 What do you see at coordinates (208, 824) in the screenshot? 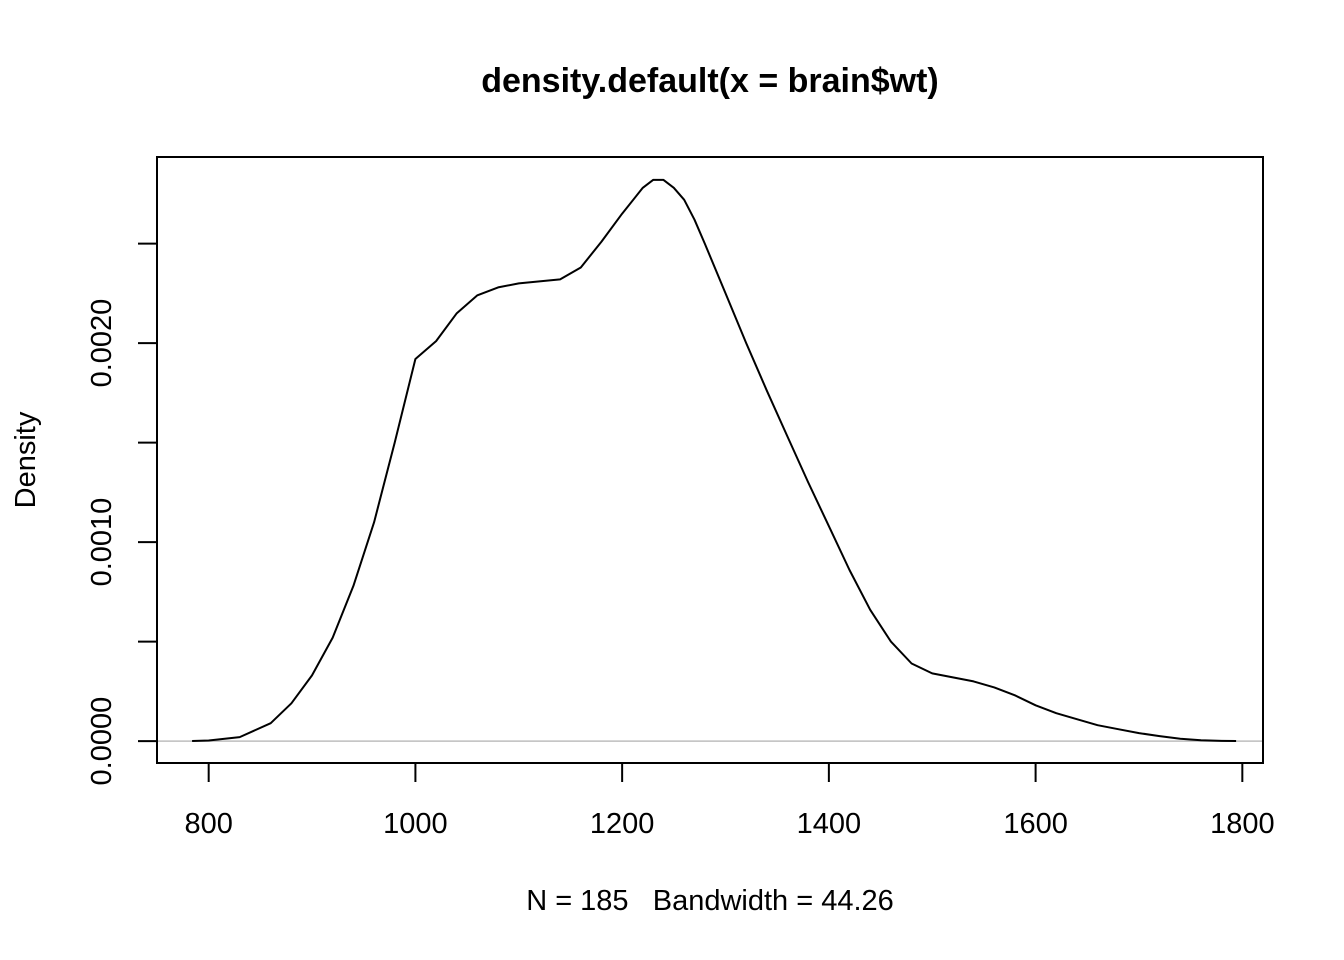
I see `x-tick-label: 800` at bounding box center [208, 824].